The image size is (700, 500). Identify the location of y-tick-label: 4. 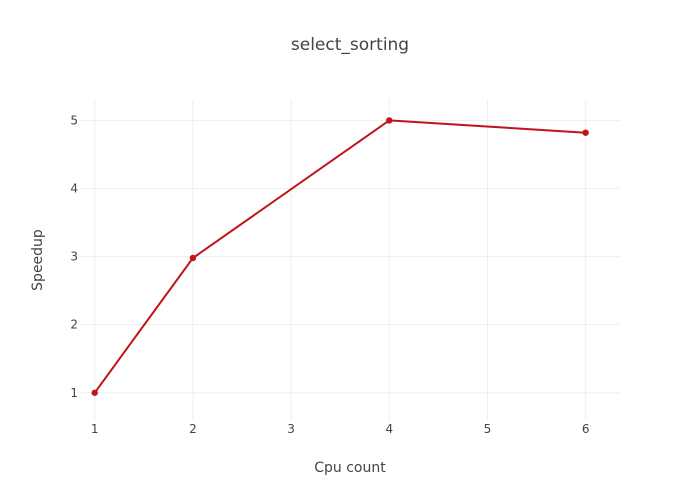
(74, 189).